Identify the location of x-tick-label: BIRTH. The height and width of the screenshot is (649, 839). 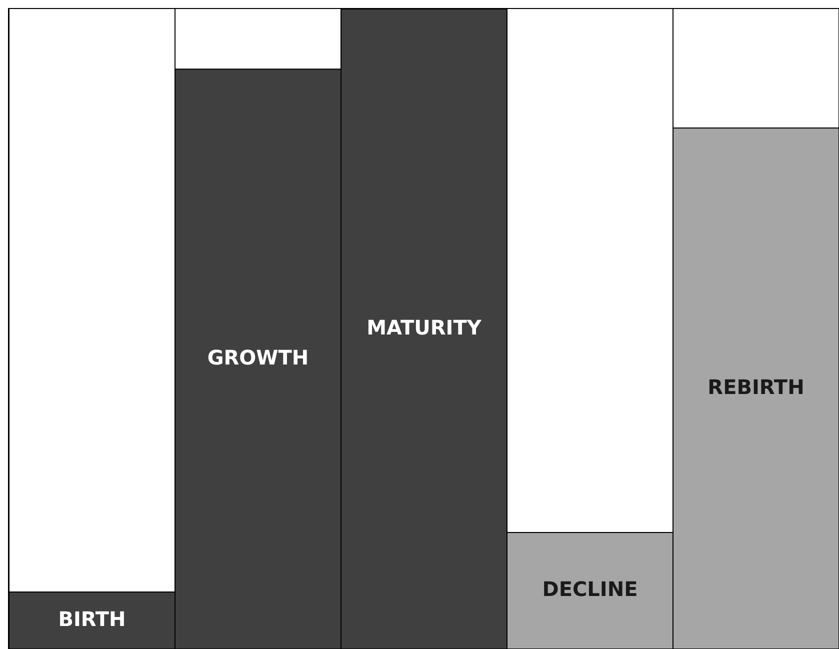
(92, 618).